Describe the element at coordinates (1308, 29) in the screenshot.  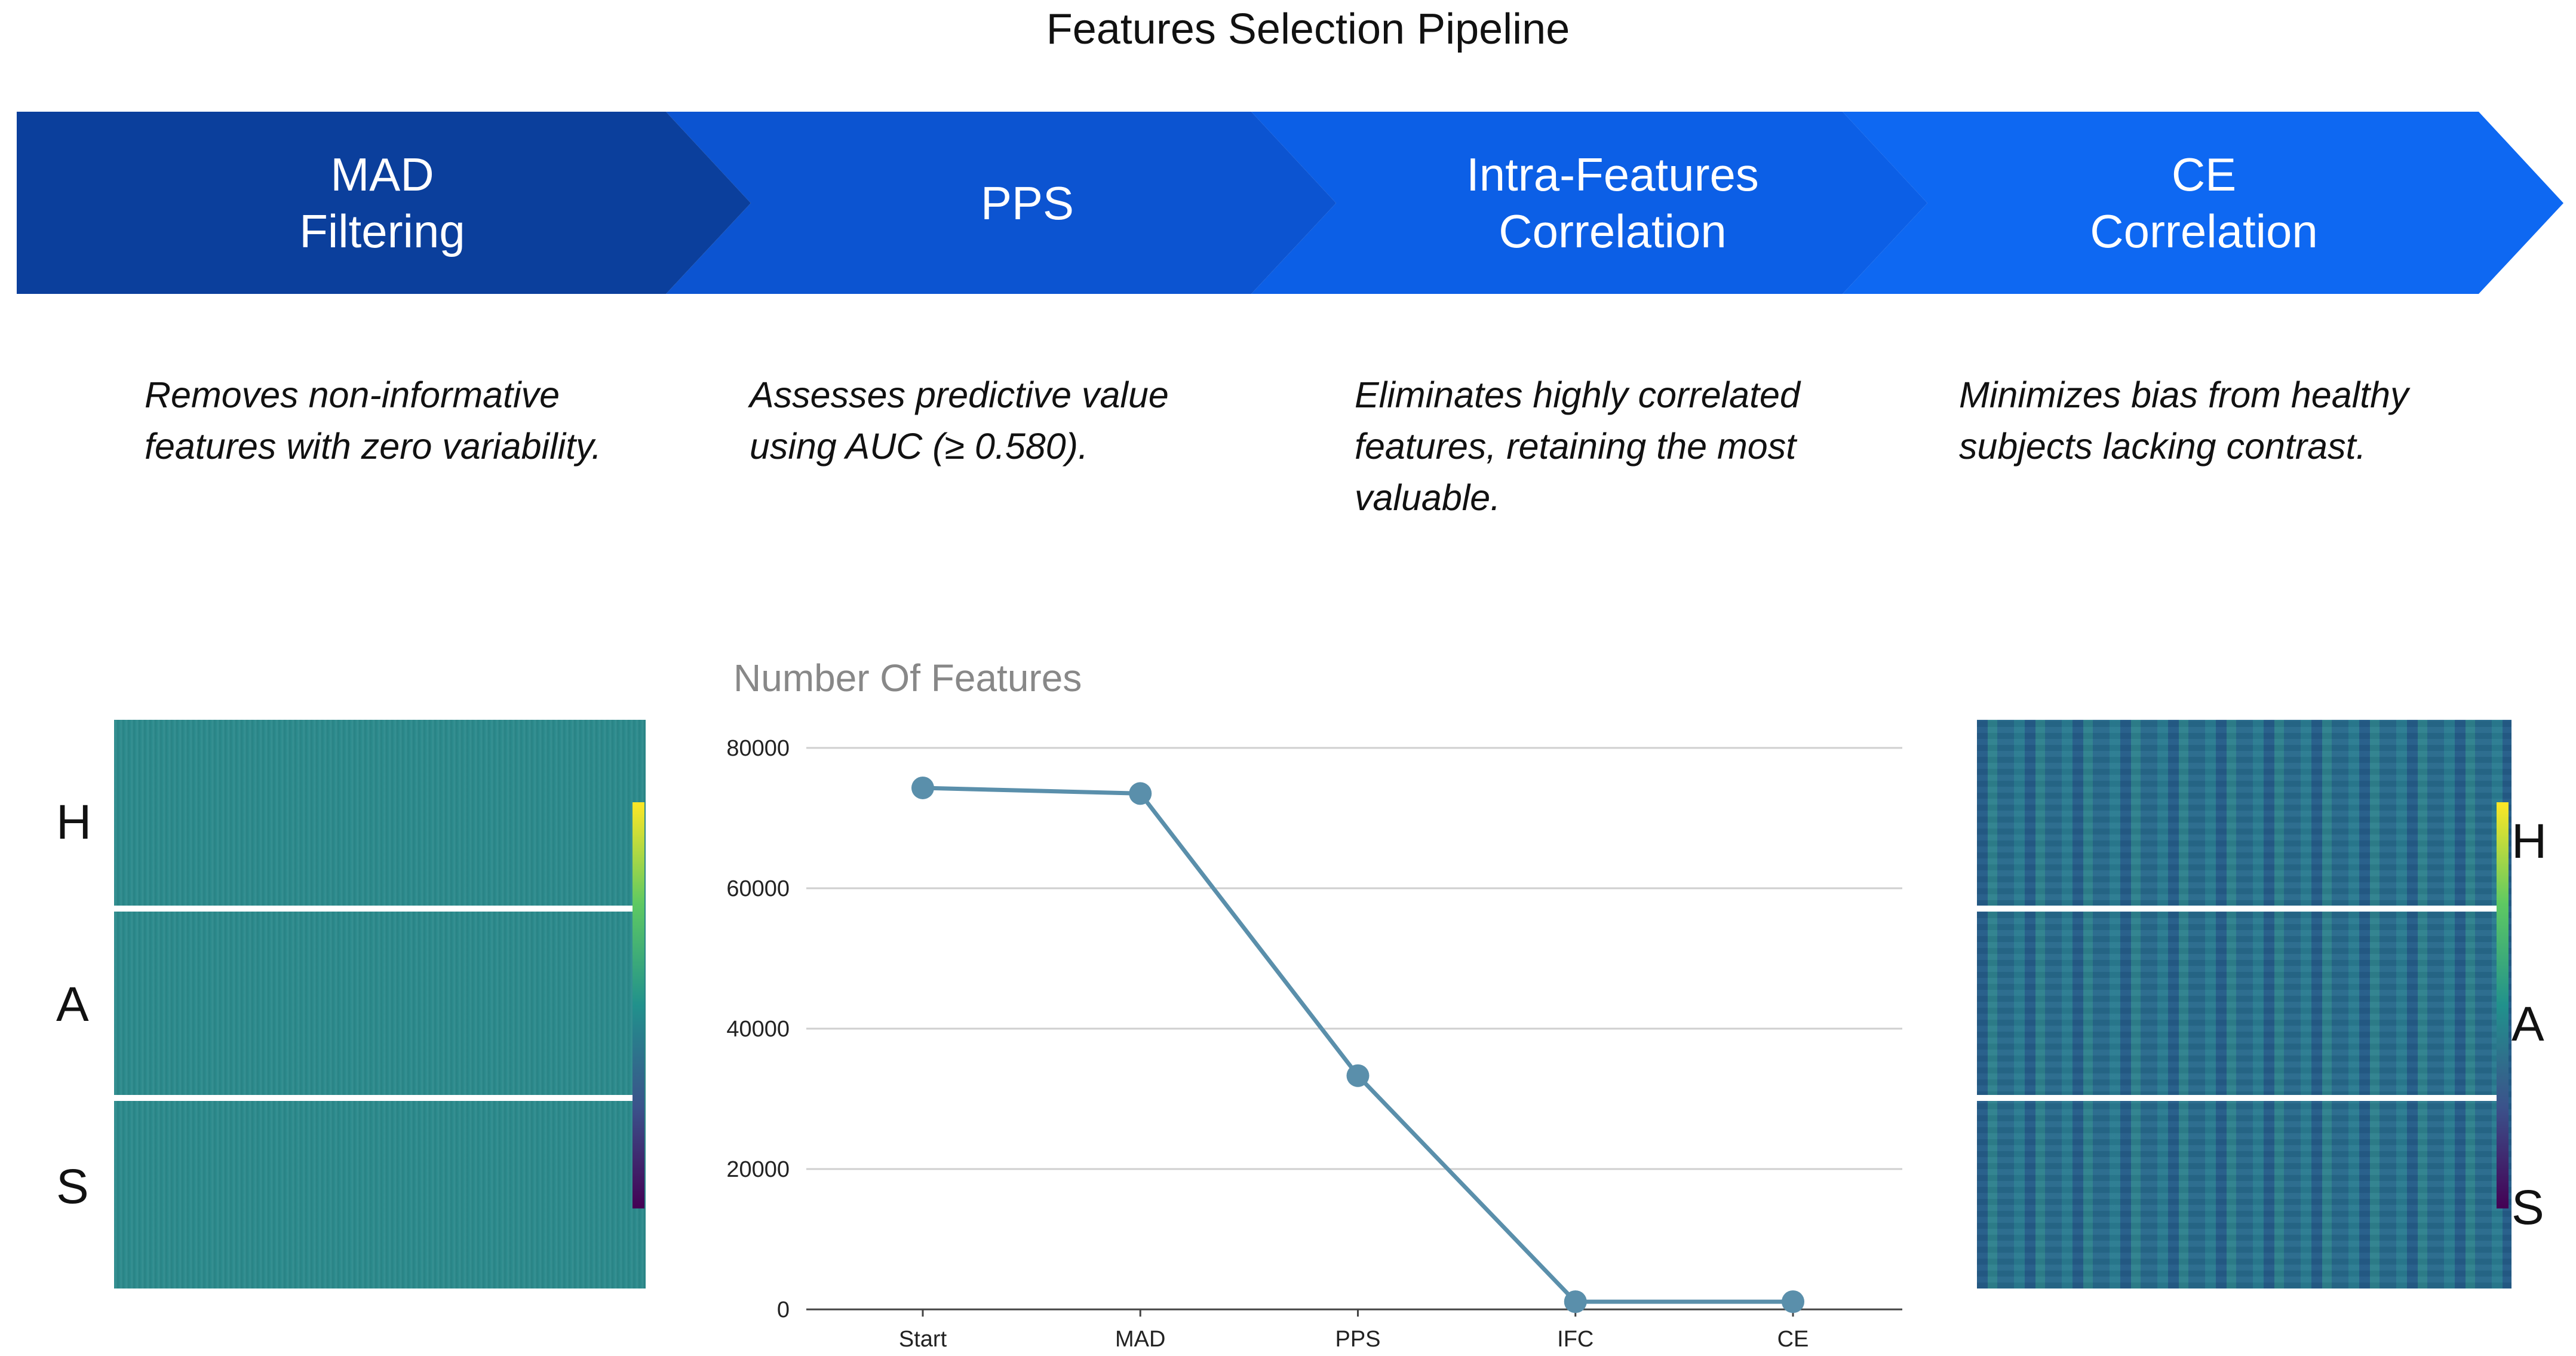
I see `page-title: Features Selection Pipeline` at that location.